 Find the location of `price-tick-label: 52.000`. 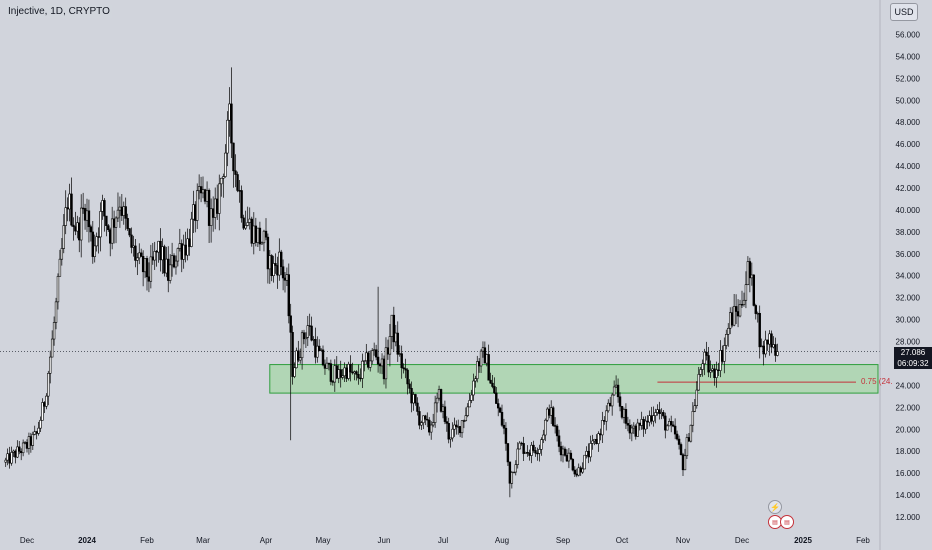

price-tick-label: 52.000 is located at coordinates (908, 78).